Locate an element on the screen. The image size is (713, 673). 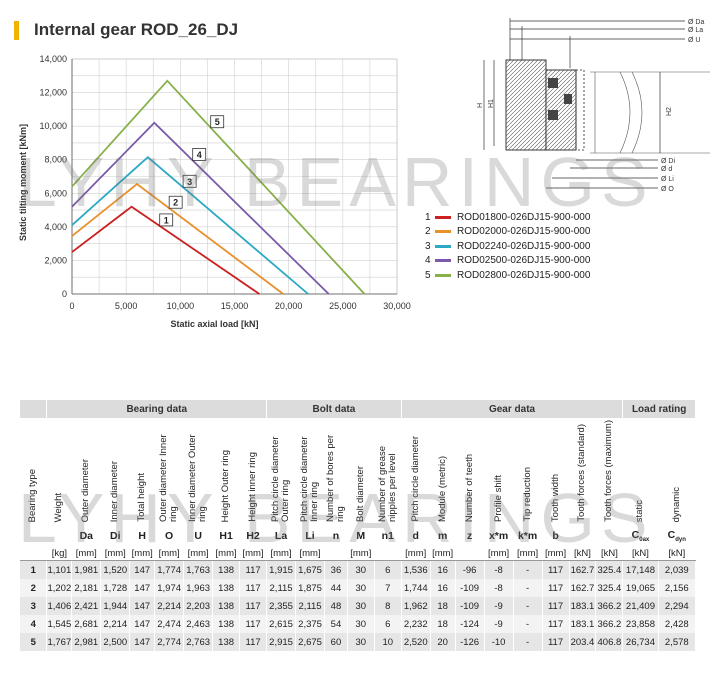
table-cell: -126 is located at coordinates (470, 642).